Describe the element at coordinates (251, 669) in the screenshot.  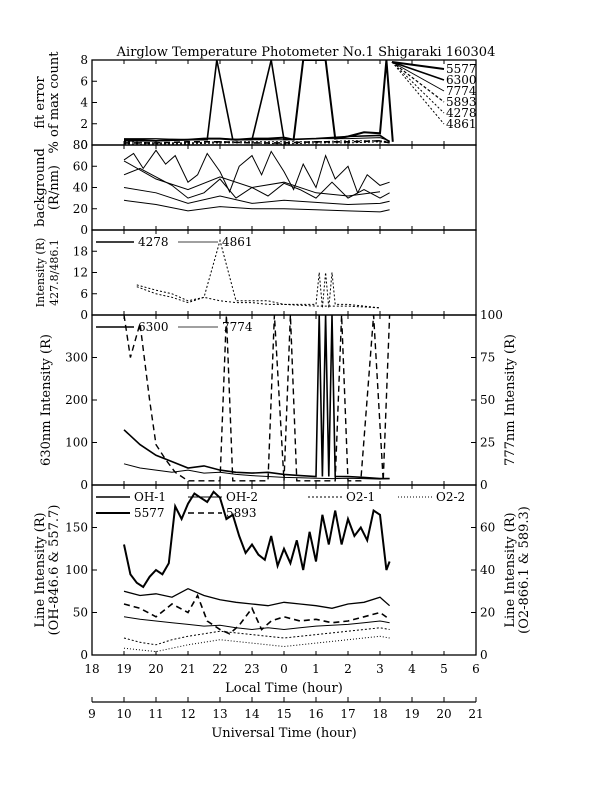
I see `x-tick-label: 23` at that location.